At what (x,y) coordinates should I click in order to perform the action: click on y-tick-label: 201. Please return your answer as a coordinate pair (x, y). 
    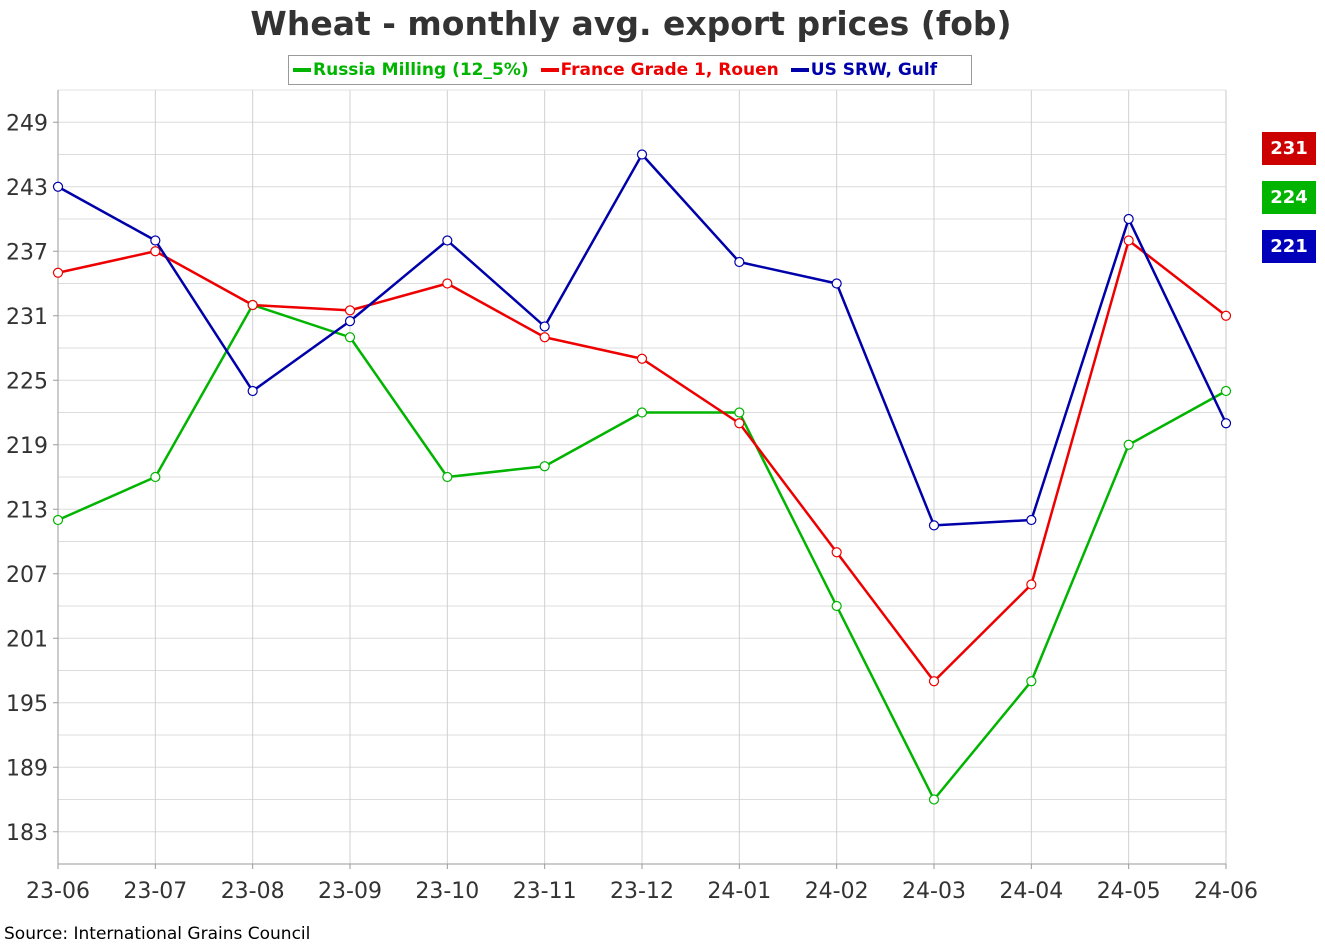
    Looking at the image, I should click on (27, 639).